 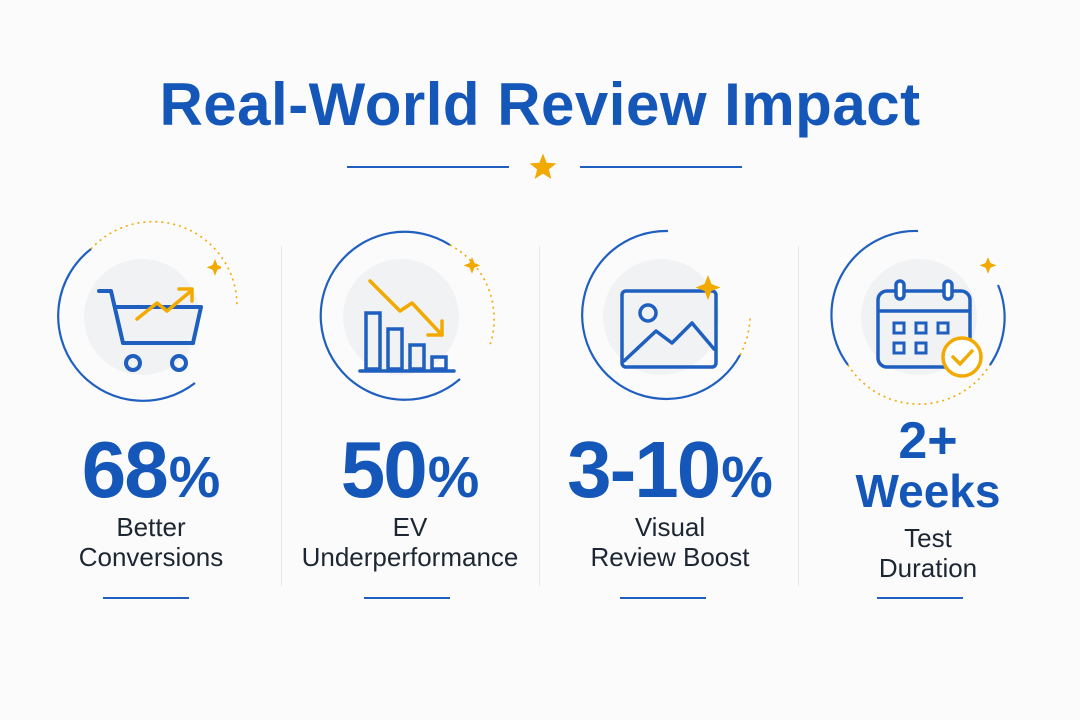 I want to click on stat-card-visual-reviews: 3-10% Visual Review Boost, so click(x=670, y=415).